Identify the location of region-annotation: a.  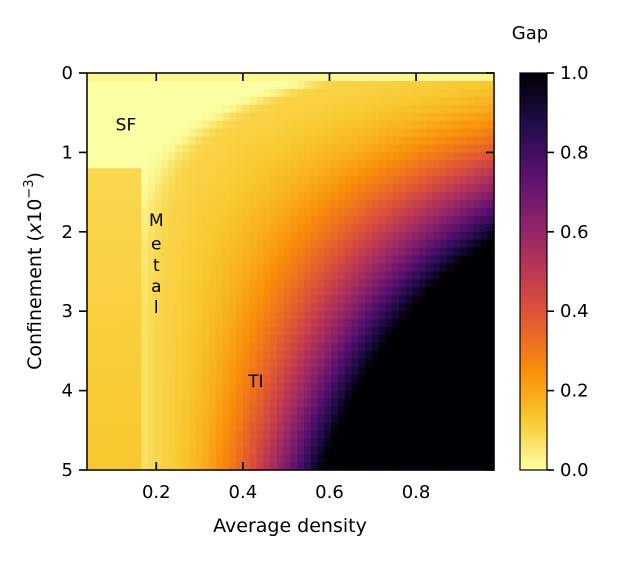
(156, 287).